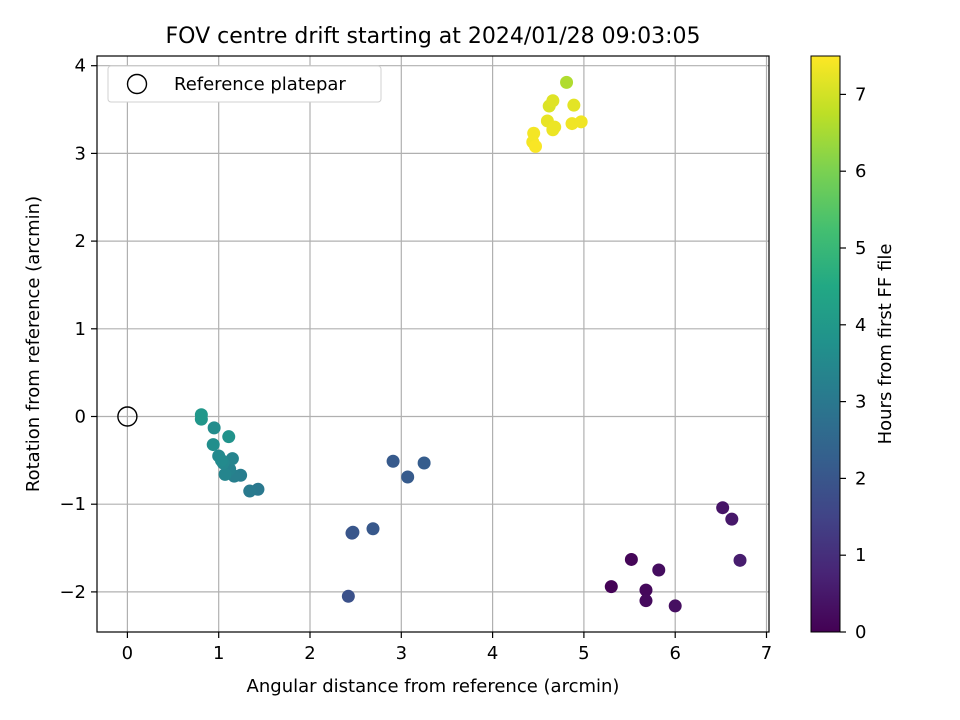  I want to click on y-axis-label: Rotation from reference (arcmin), so click(33, 344).